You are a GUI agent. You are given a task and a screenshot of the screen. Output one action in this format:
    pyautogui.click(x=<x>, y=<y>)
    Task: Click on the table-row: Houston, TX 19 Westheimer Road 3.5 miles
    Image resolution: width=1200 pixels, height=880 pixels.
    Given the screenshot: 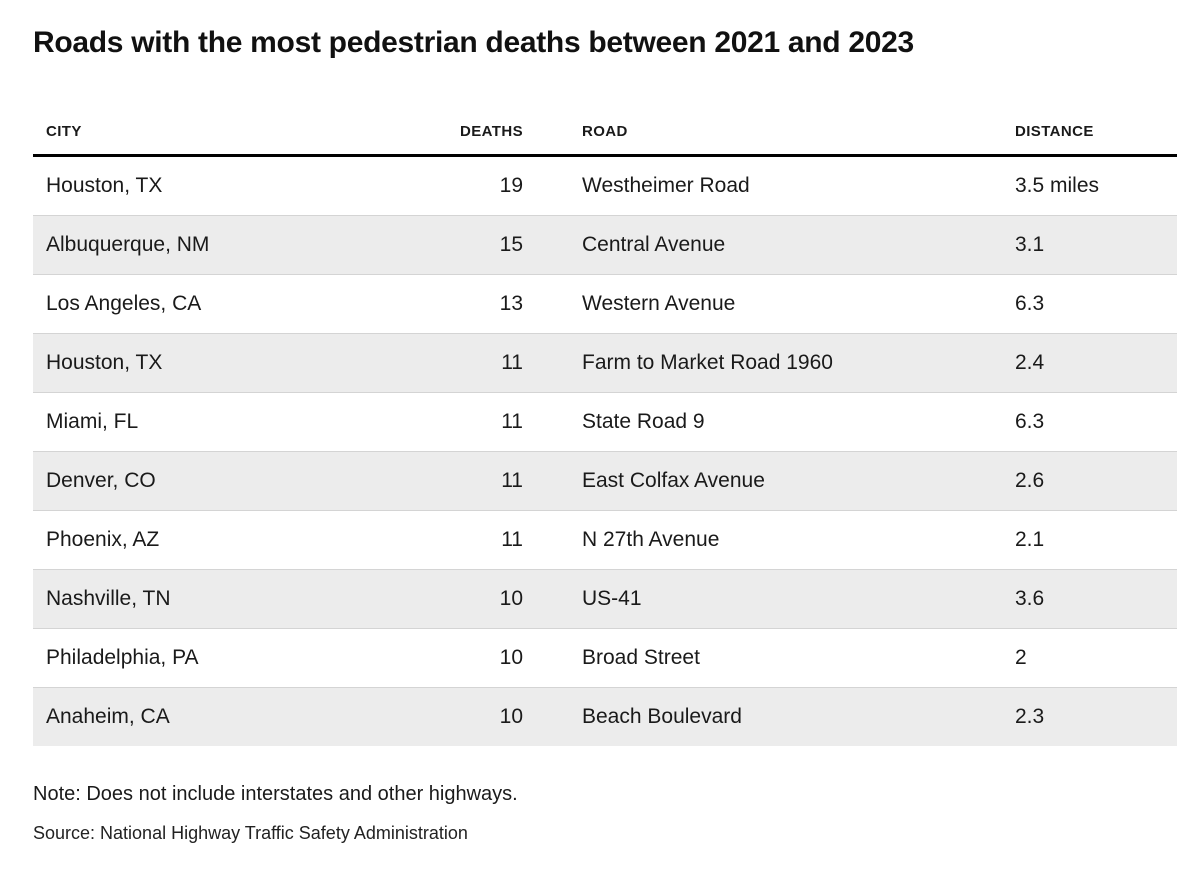 What is the action you would take?
    pyautogui.click(x=605, y=185)
    